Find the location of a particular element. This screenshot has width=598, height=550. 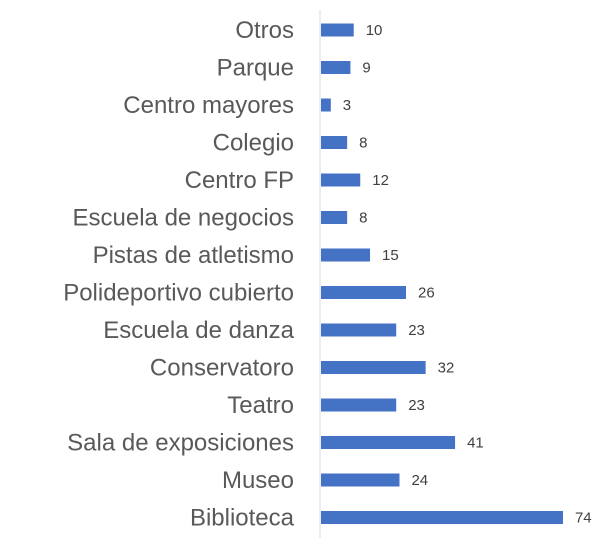

category-label: Pistas de atletismo is located at coordinates (193, 255).